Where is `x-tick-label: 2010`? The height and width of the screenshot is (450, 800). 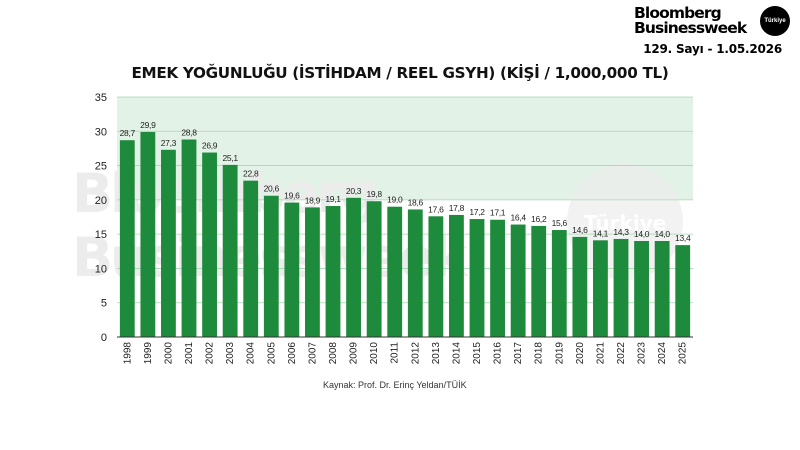 x-tick-label: 2010 is located at coordinates (374, 353).